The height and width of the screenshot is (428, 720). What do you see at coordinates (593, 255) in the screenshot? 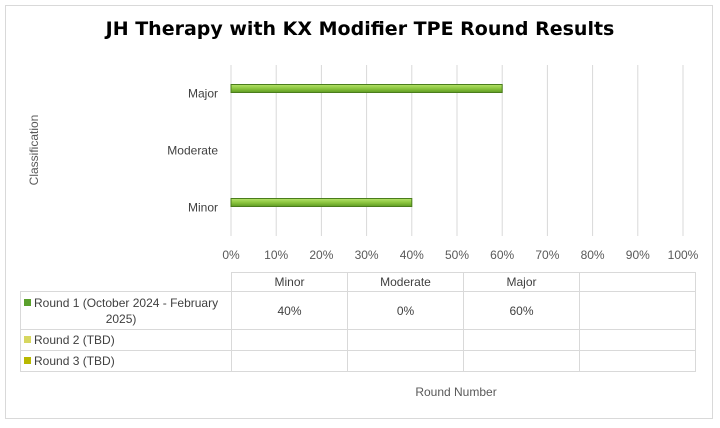
I see `x-tick-label: 80%` at bounding box center [593, 255].